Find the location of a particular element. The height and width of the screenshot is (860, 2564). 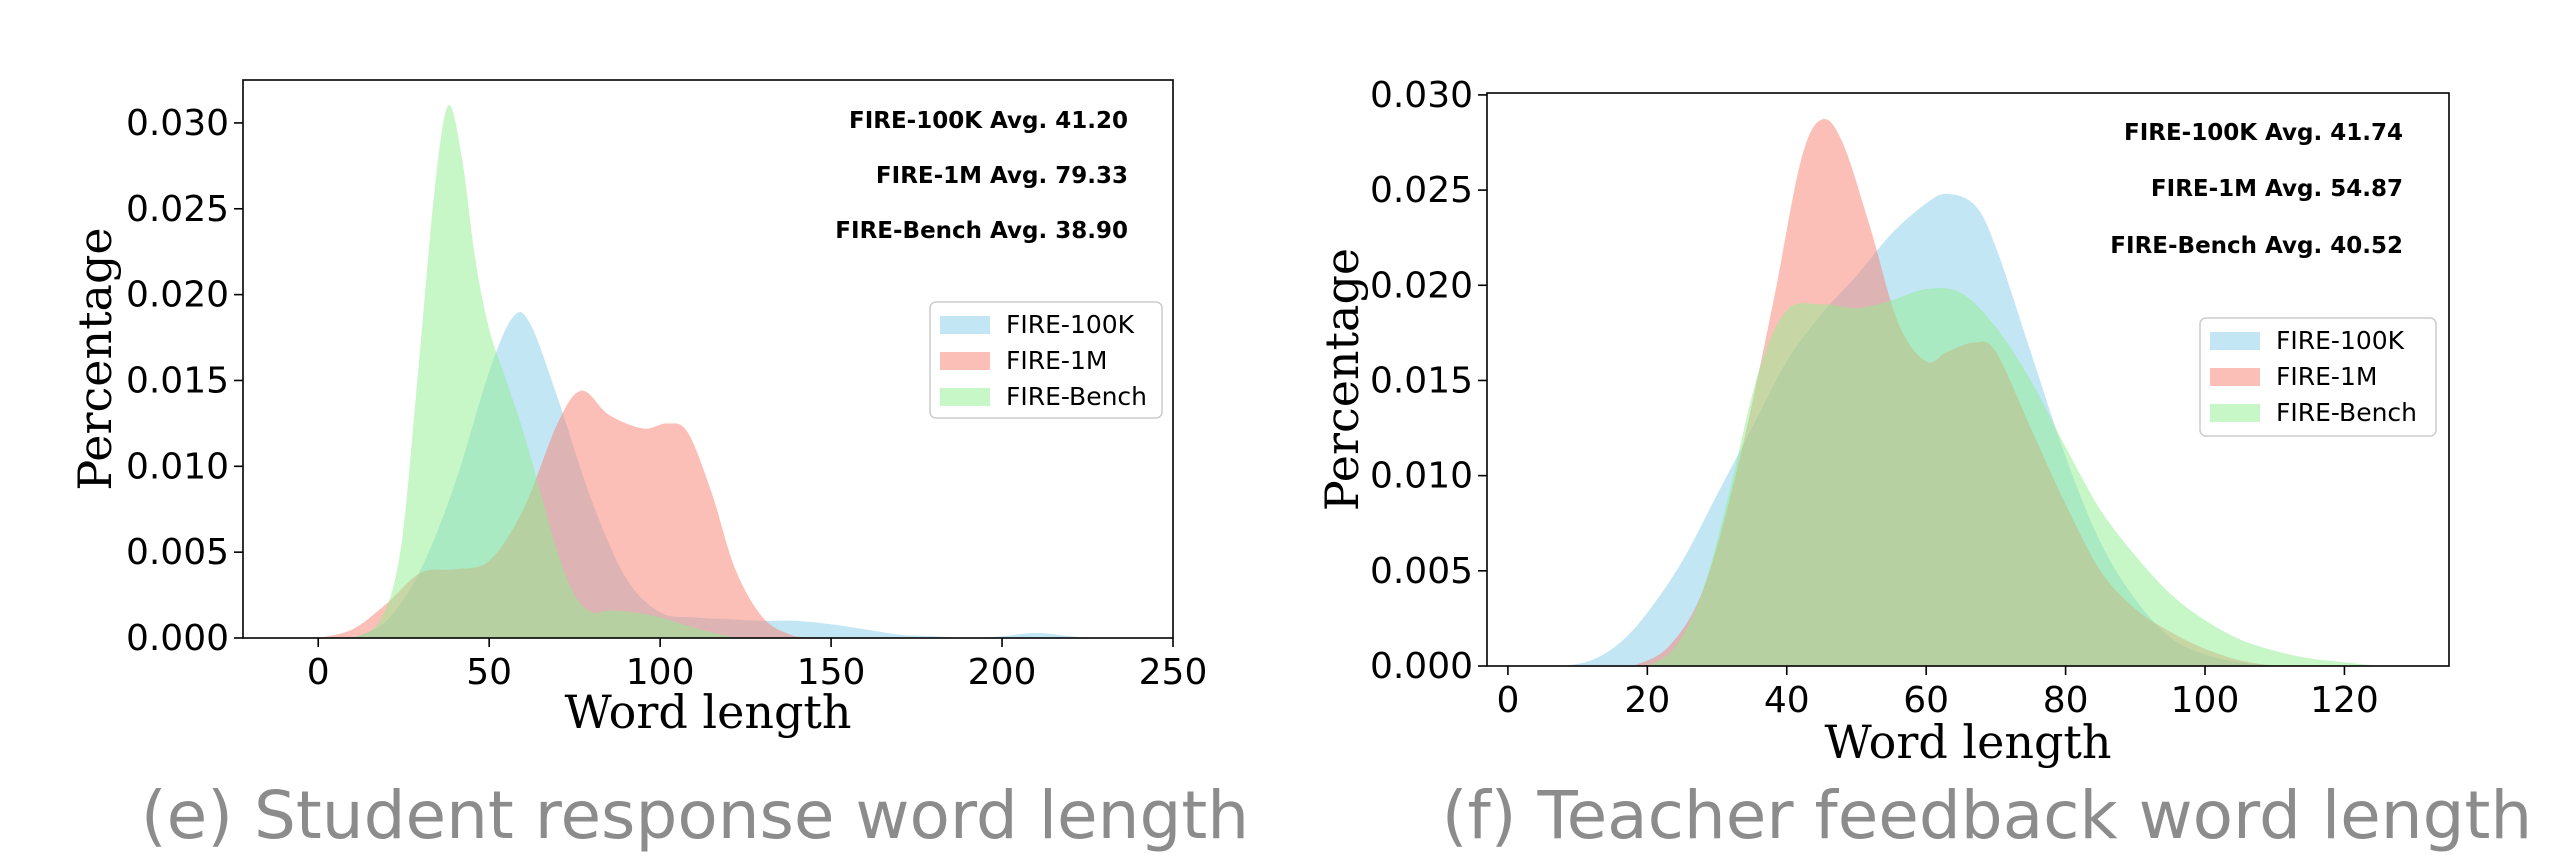

average-annotation: FIRE-100K Avg. 41.20 is located at coordinates (988, 121).